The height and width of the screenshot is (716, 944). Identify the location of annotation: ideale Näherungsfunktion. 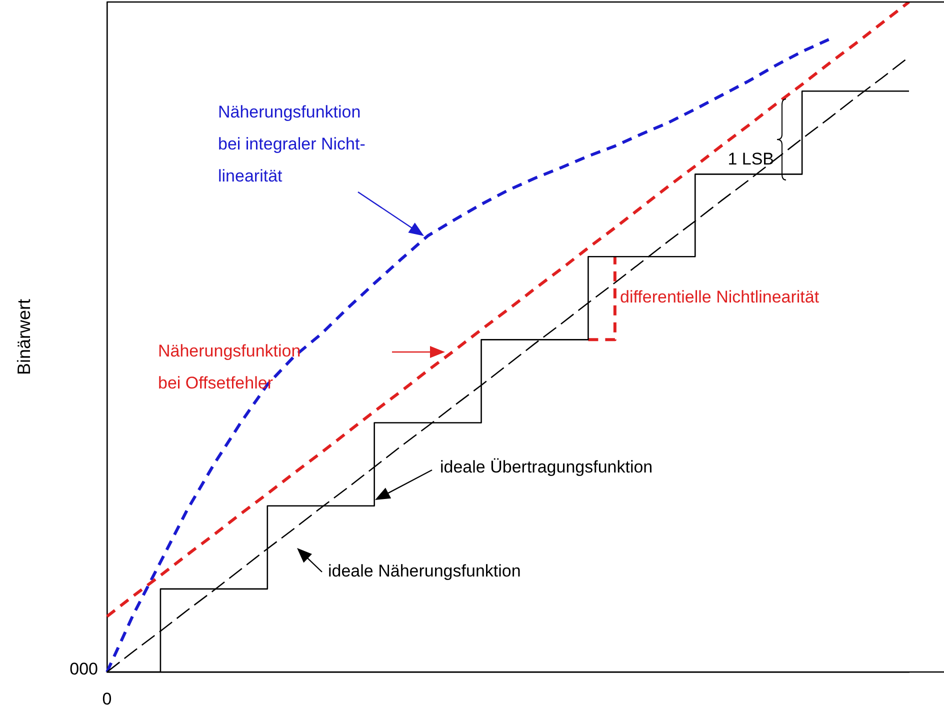
(424, 571).